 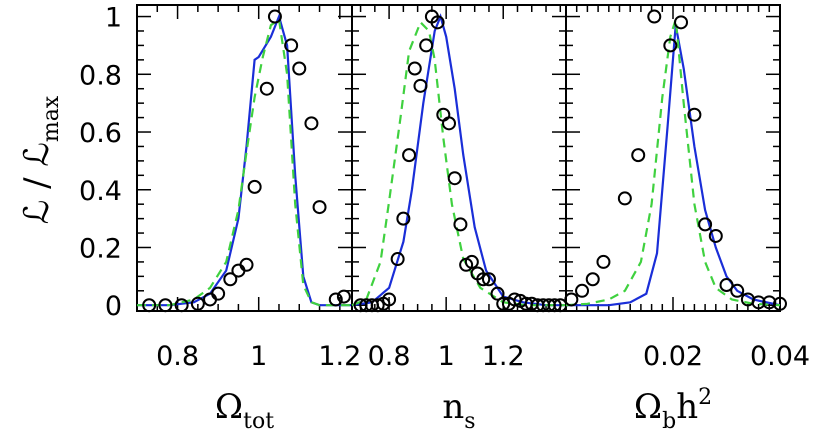 I want to click on x-tick-label: 0.04, so click(x=780, y=356).